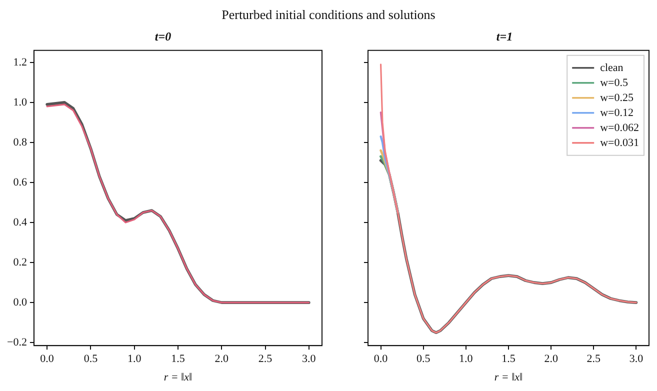 This screenshot has width=657, height=391. I want to click on legend-label: w=0.5, so click(614, 82).